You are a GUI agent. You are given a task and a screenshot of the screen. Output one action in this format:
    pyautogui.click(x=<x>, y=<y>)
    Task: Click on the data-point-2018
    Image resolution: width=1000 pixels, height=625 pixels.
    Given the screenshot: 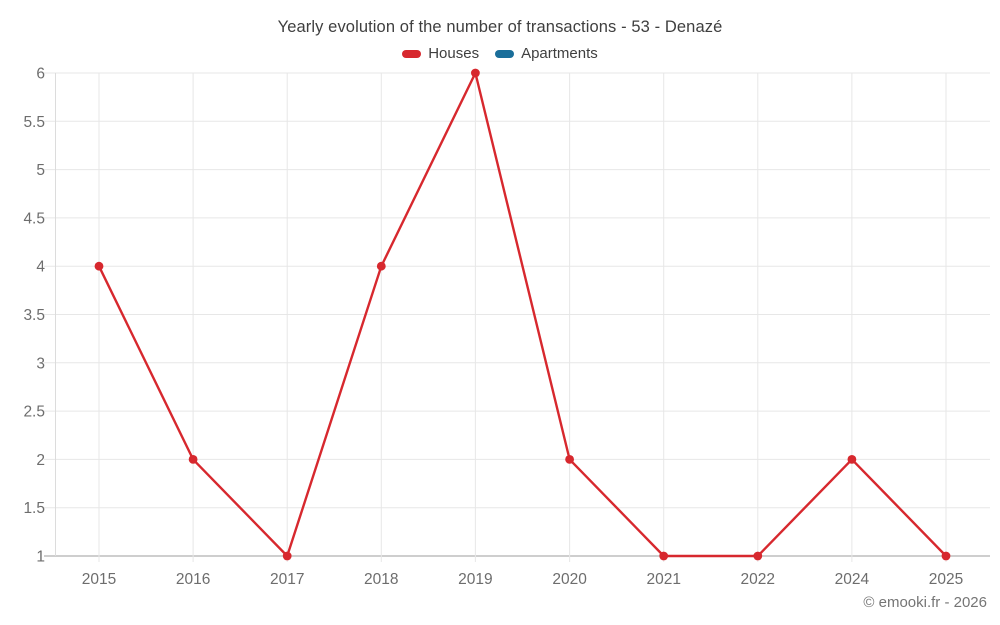 What is the action you would take?
    pyautogui.click(x=381, y=266)
    